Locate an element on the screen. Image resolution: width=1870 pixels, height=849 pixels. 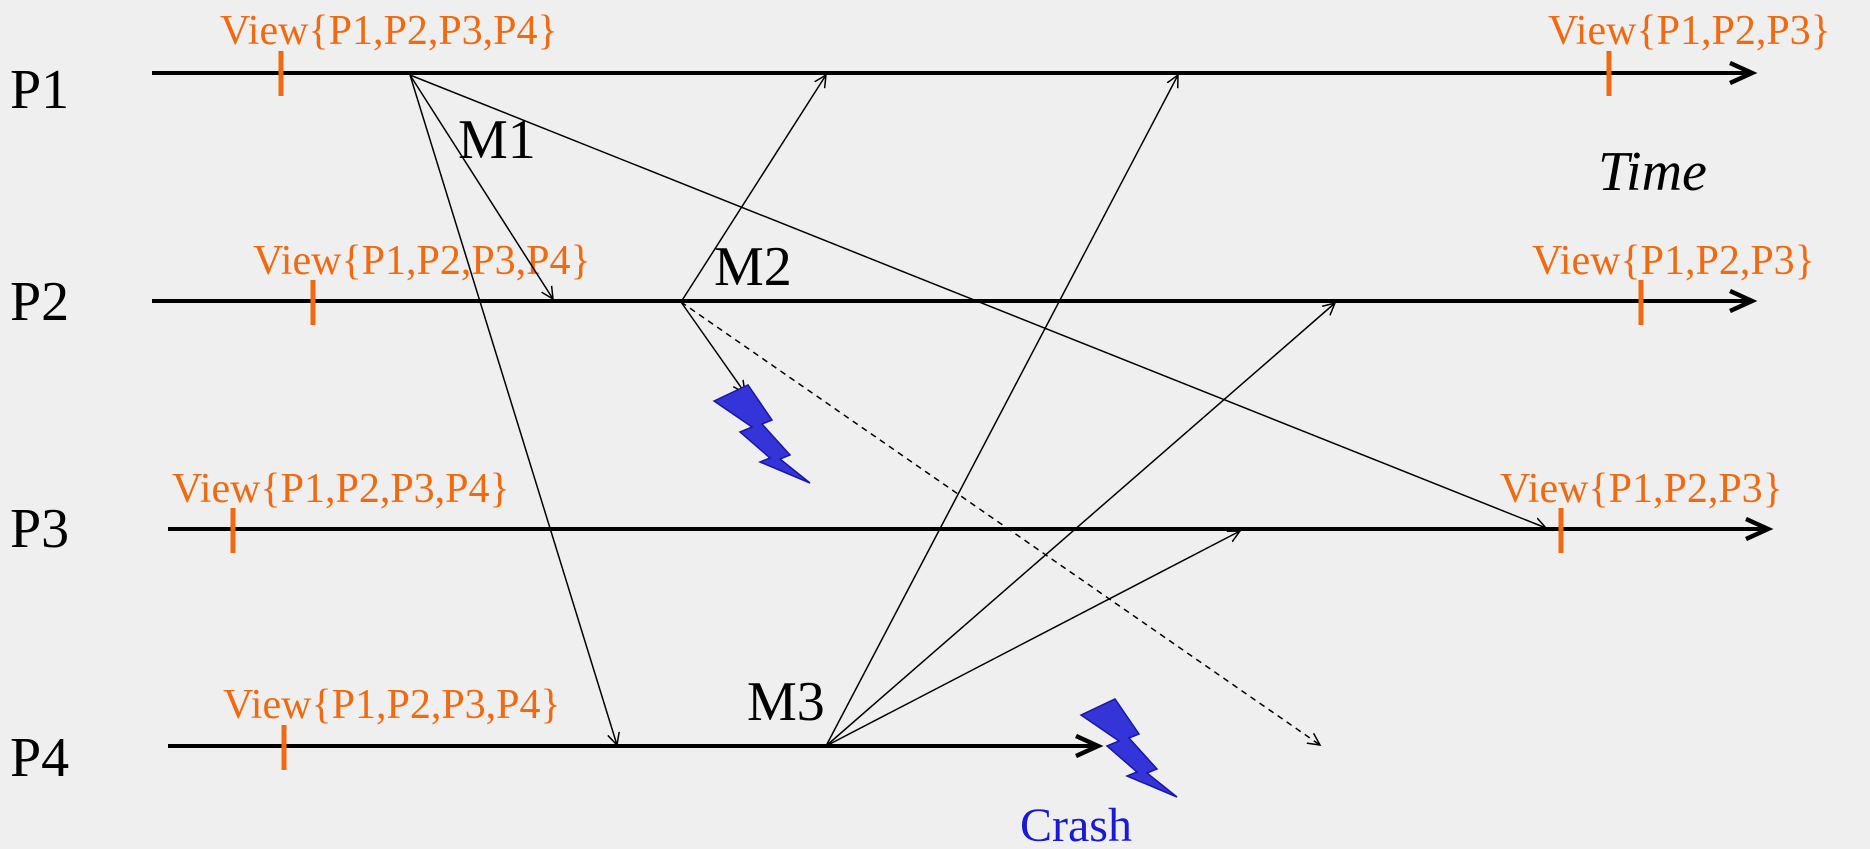
message-m2-to-p1 is located at coordinates (753, 189).